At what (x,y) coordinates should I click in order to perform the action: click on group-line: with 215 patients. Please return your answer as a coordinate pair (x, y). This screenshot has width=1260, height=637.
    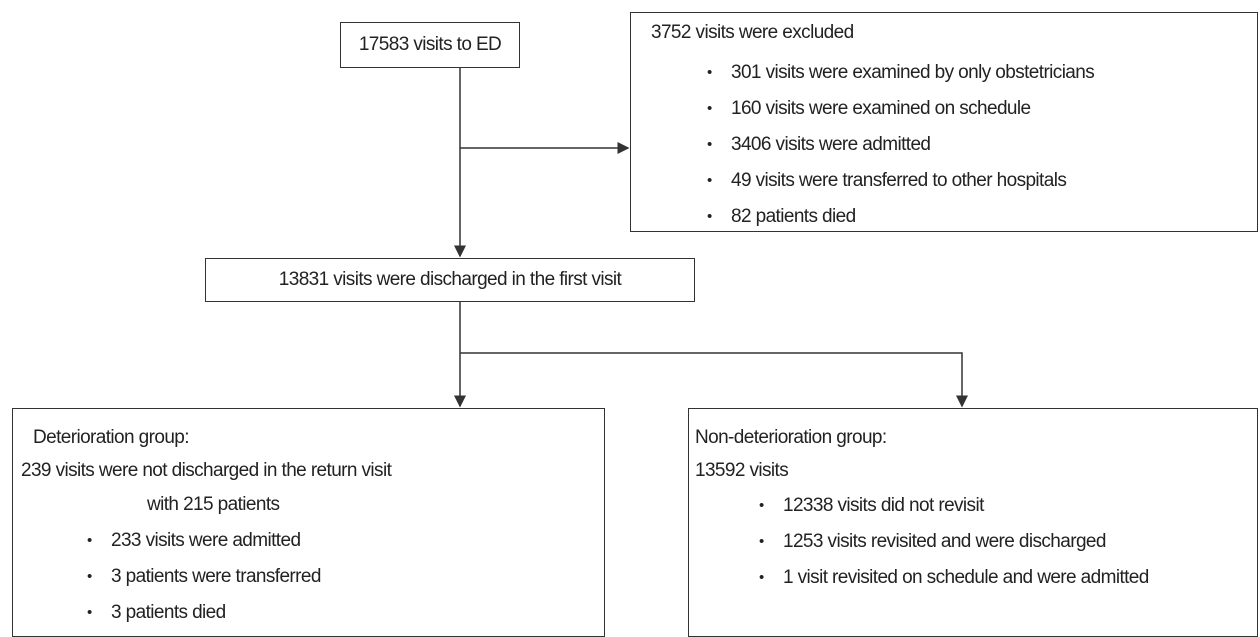
    Looking at the image, I should click on (213, 504).